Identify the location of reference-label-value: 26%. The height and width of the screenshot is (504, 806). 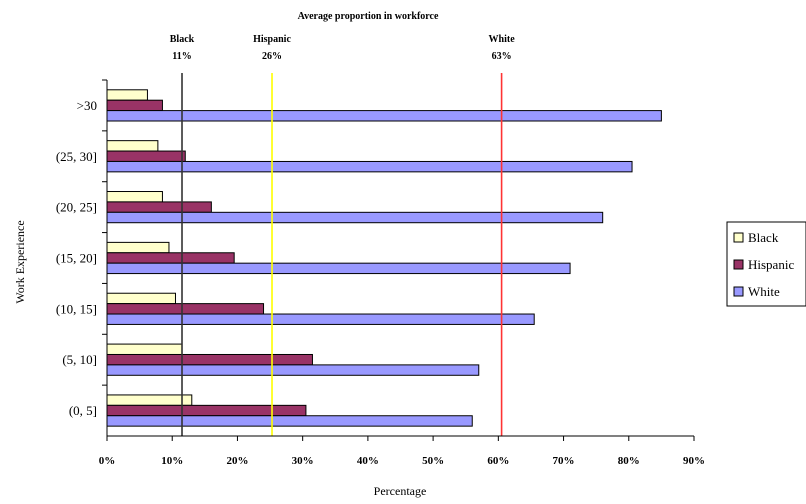
(272, 56).